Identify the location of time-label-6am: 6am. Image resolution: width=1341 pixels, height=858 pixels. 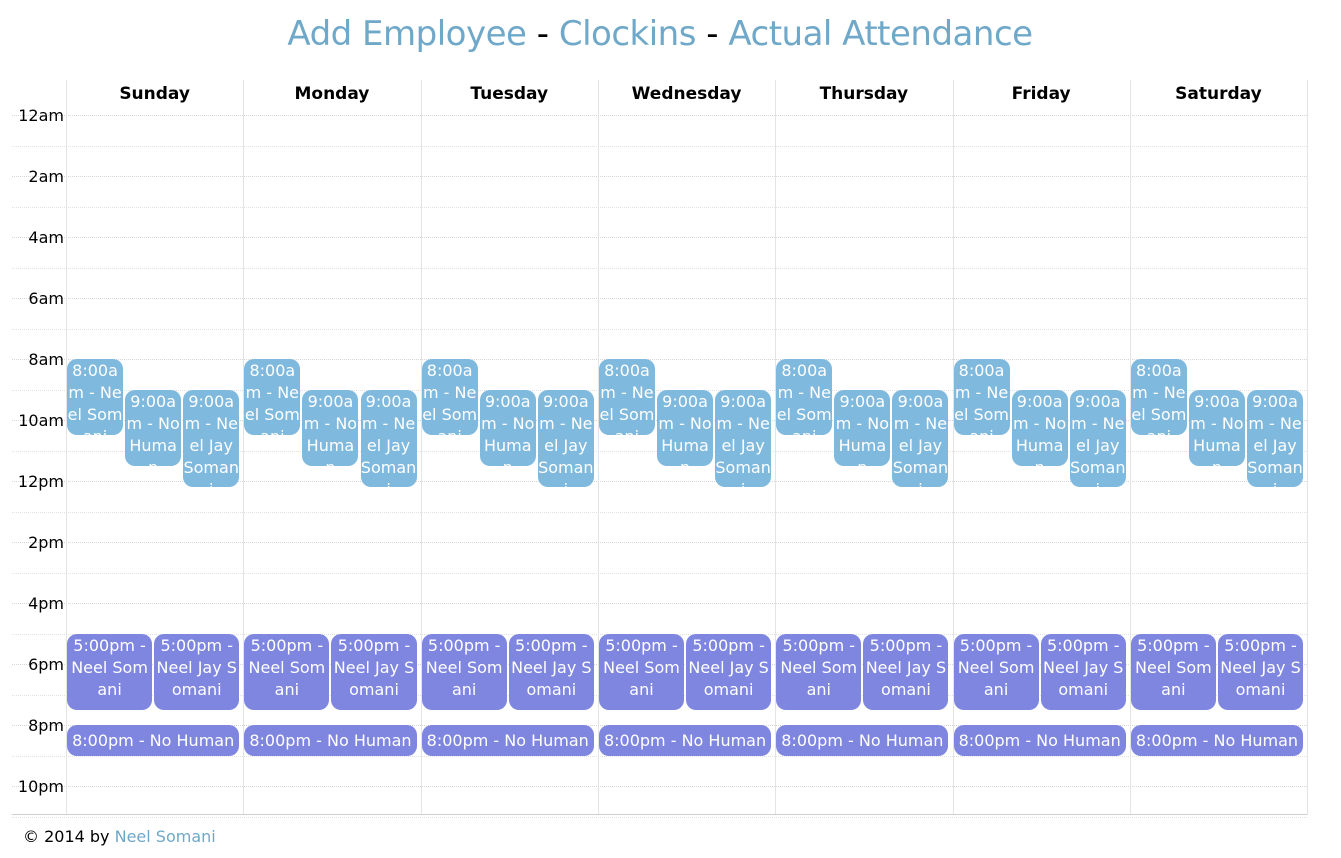
(46, 298).